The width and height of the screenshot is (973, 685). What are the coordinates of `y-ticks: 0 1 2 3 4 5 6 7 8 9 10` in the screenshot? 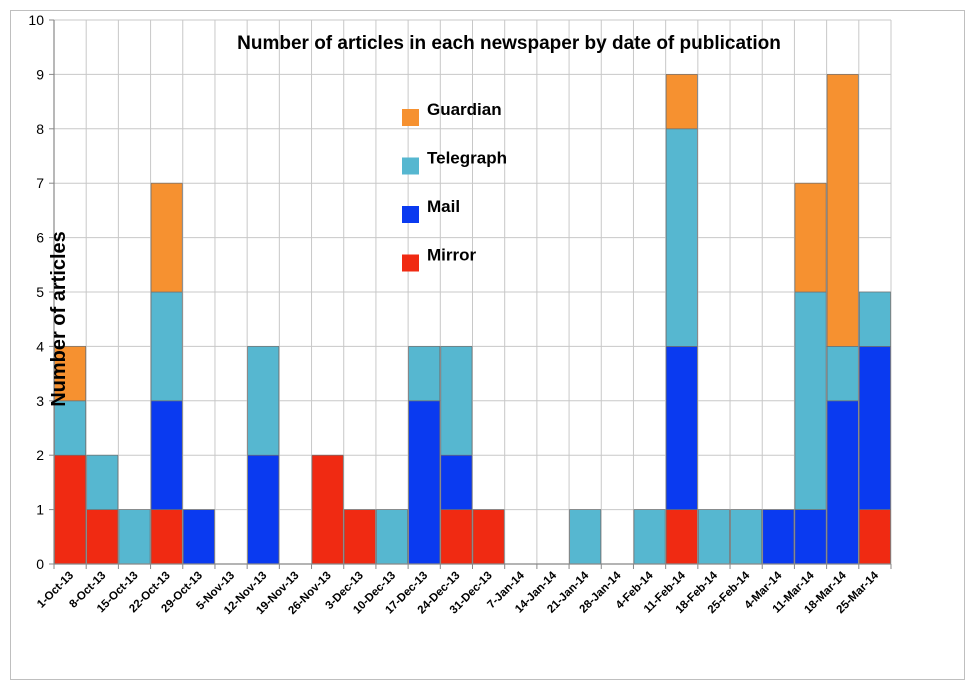 It's located at (36, 292).